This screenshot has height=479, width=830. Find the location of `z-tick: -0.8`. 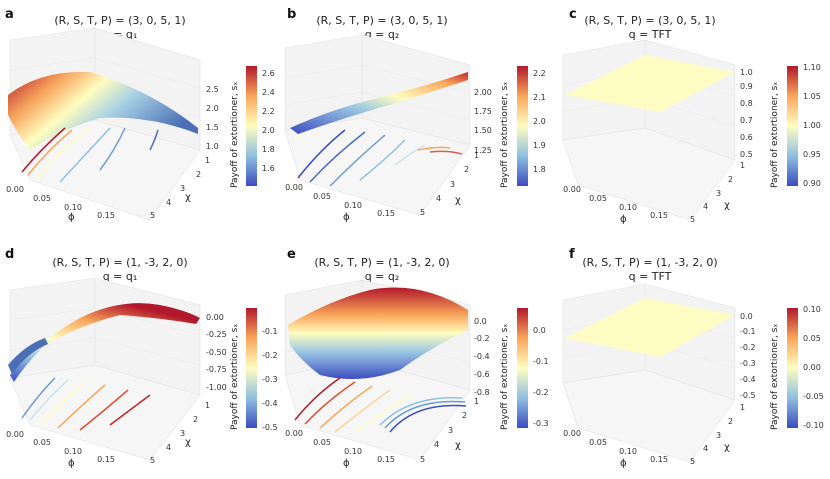

z-tick: -0.8 is located at coordinates (482, 392).